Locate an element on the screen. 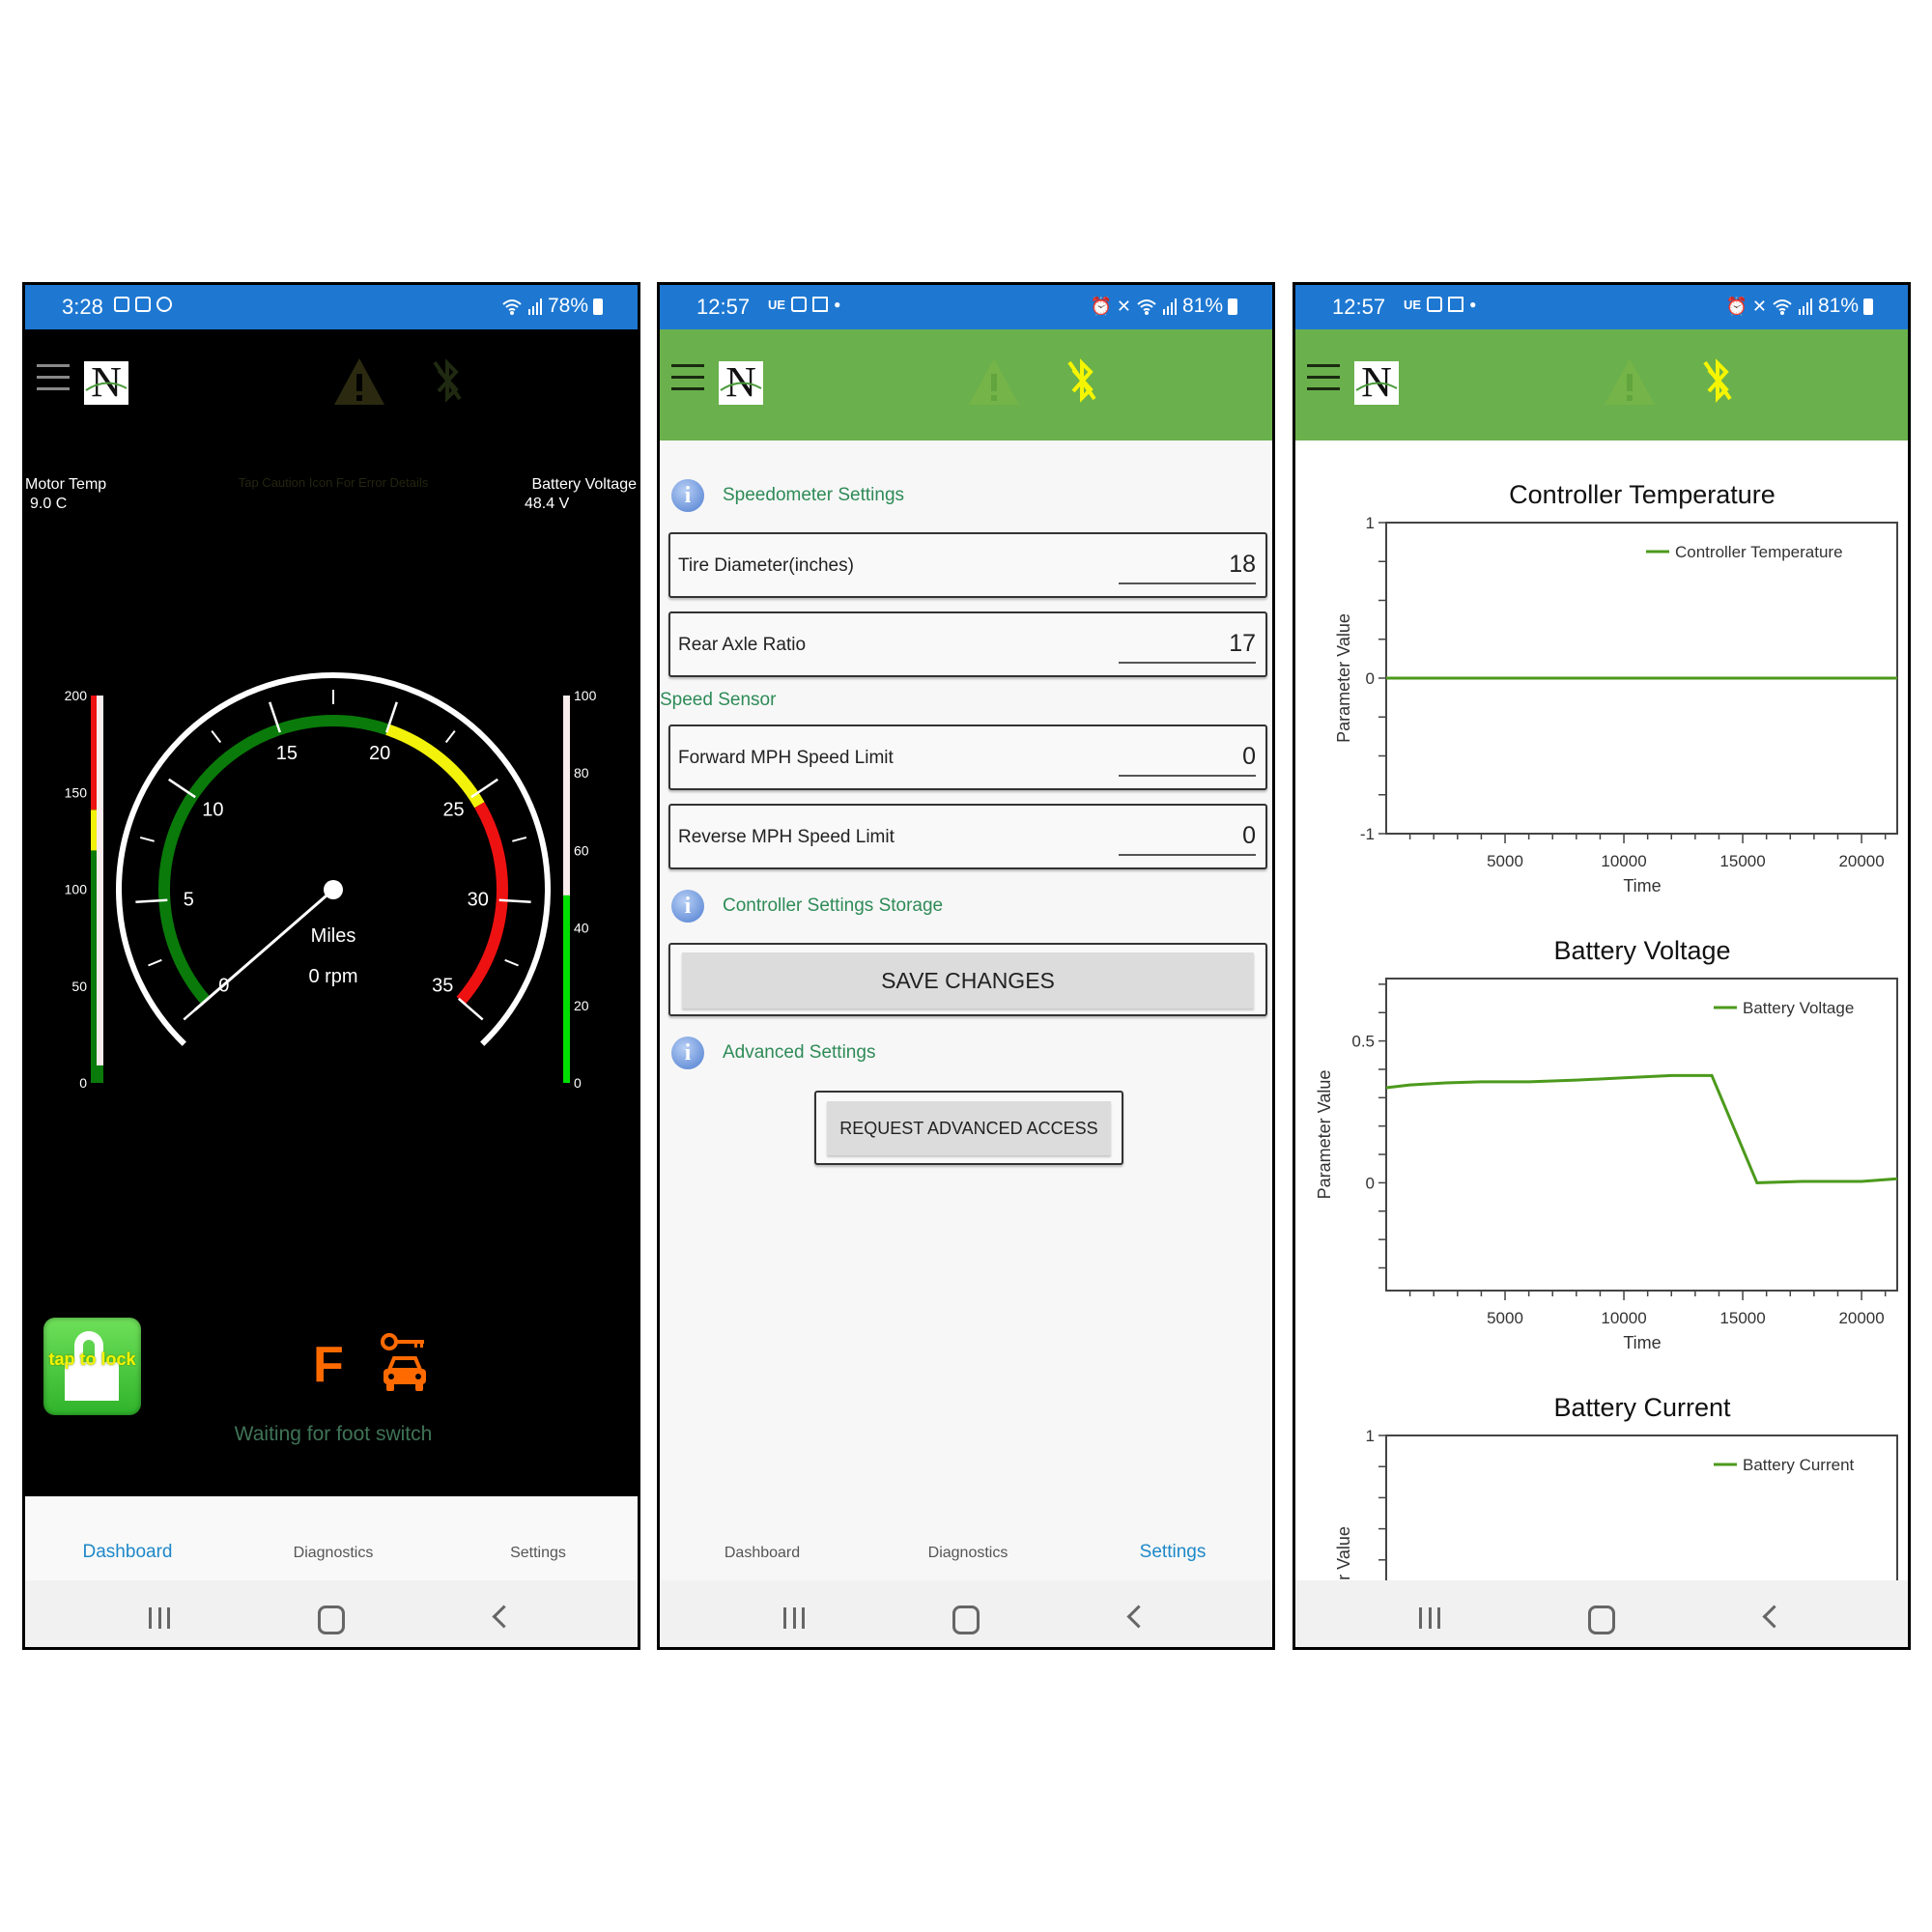 The height and width of the screenshot is (1932, 1932). motor-temp-bar-label: 200 is located at coordinates (76, 695).